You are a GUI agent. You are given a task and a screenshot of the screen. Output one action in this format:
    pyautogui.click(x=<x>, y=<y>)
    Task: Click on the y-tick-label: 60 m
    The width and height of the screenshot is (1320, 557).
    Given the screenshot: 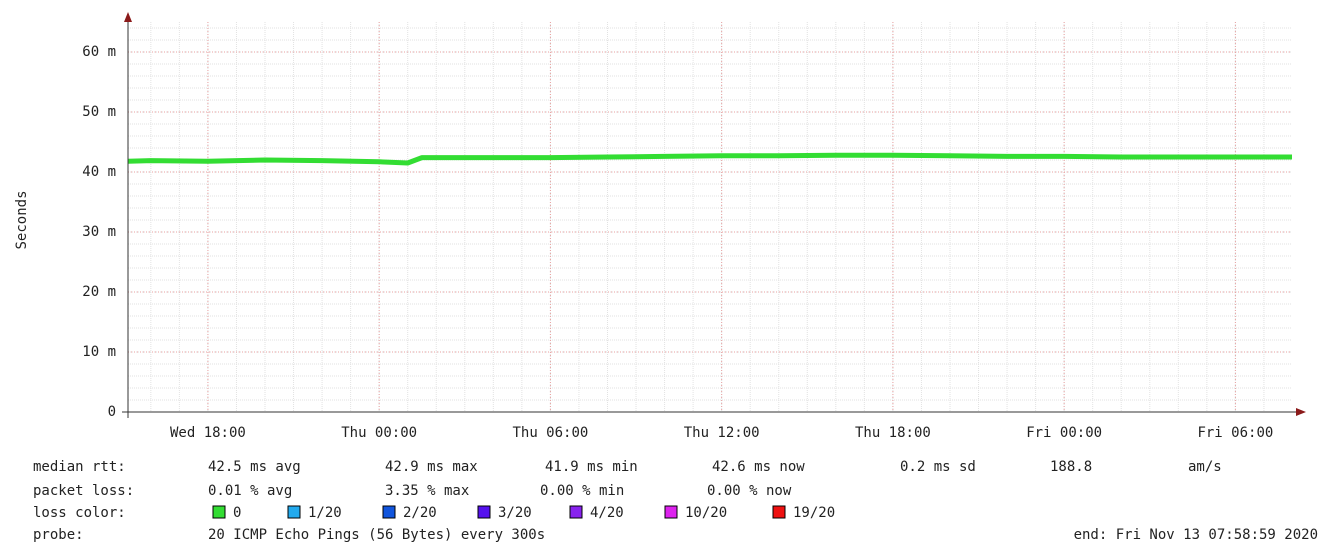 What is the action you would take?
    pyautogui.click(x=99, y=52)
    